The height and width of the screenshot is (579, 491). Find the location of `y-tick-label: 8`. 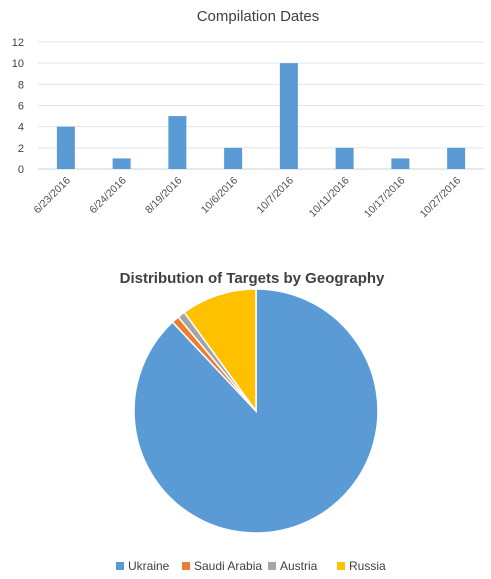

y-tick-label: 8 is located at coordinates (21, 85).